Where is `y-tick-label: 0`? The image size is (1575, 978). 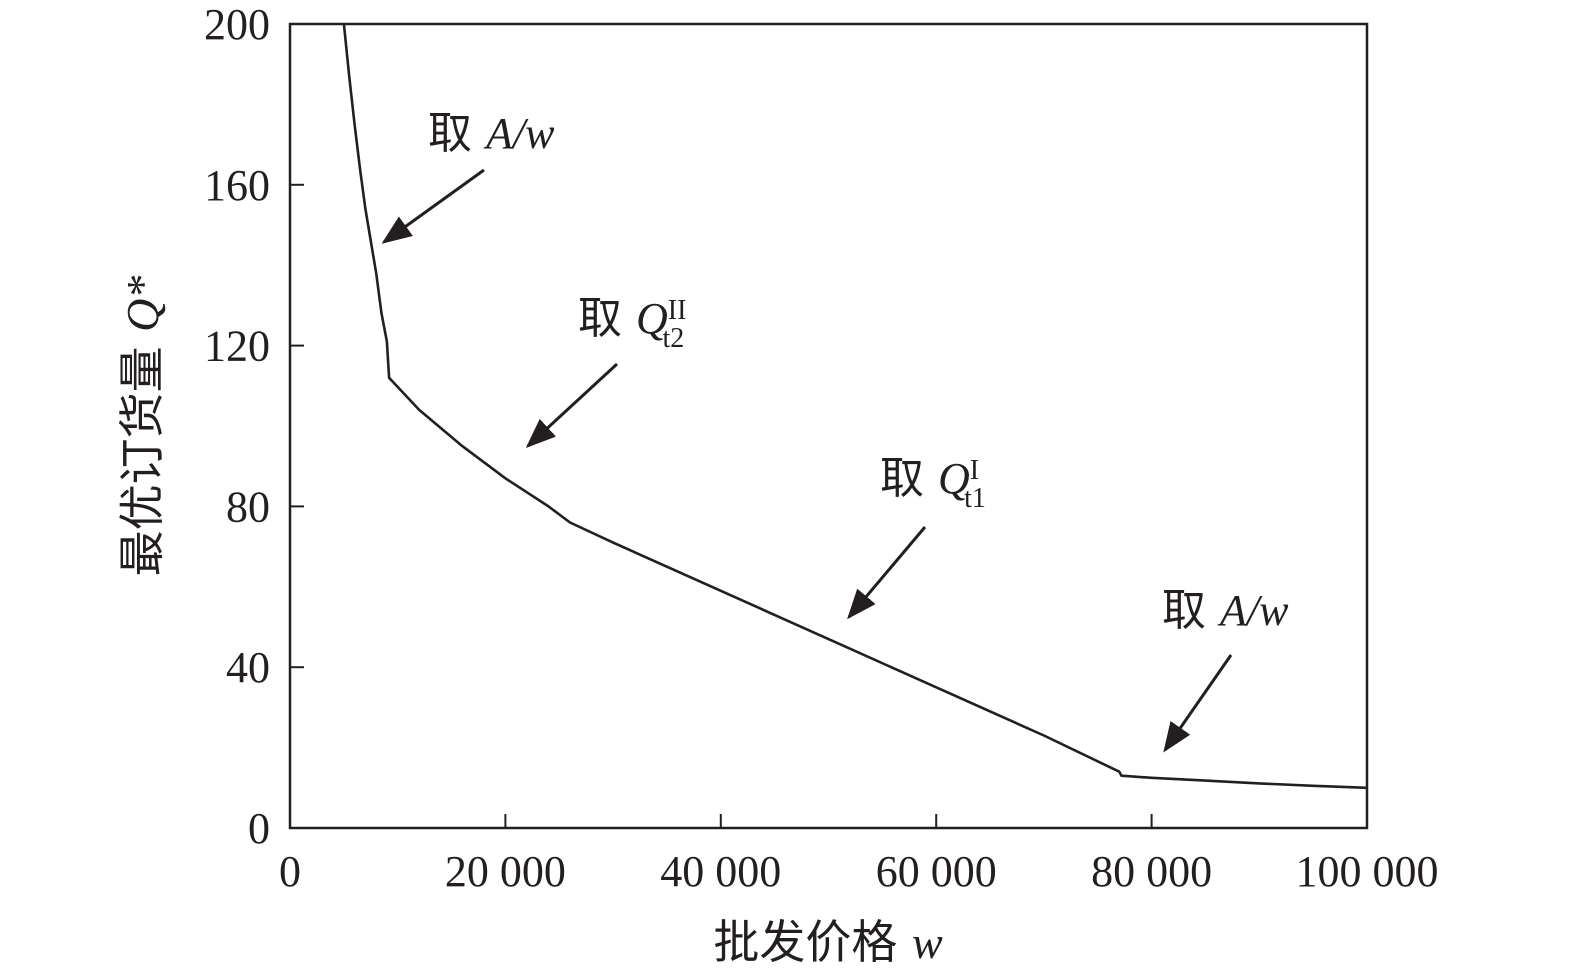 y-tick-label: 0 is located at coordinates (259, 828).